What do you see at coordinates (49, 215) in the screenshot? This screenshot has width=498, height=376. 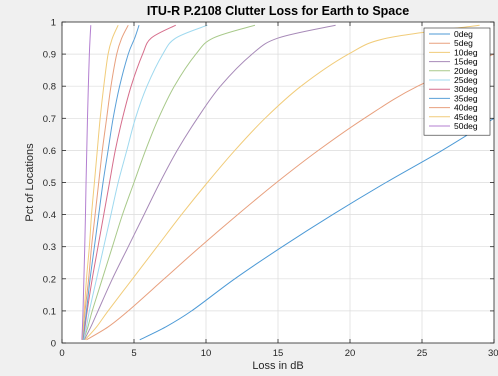 I see `y-tick-label: 0.4` at bounding box center [49, 215].